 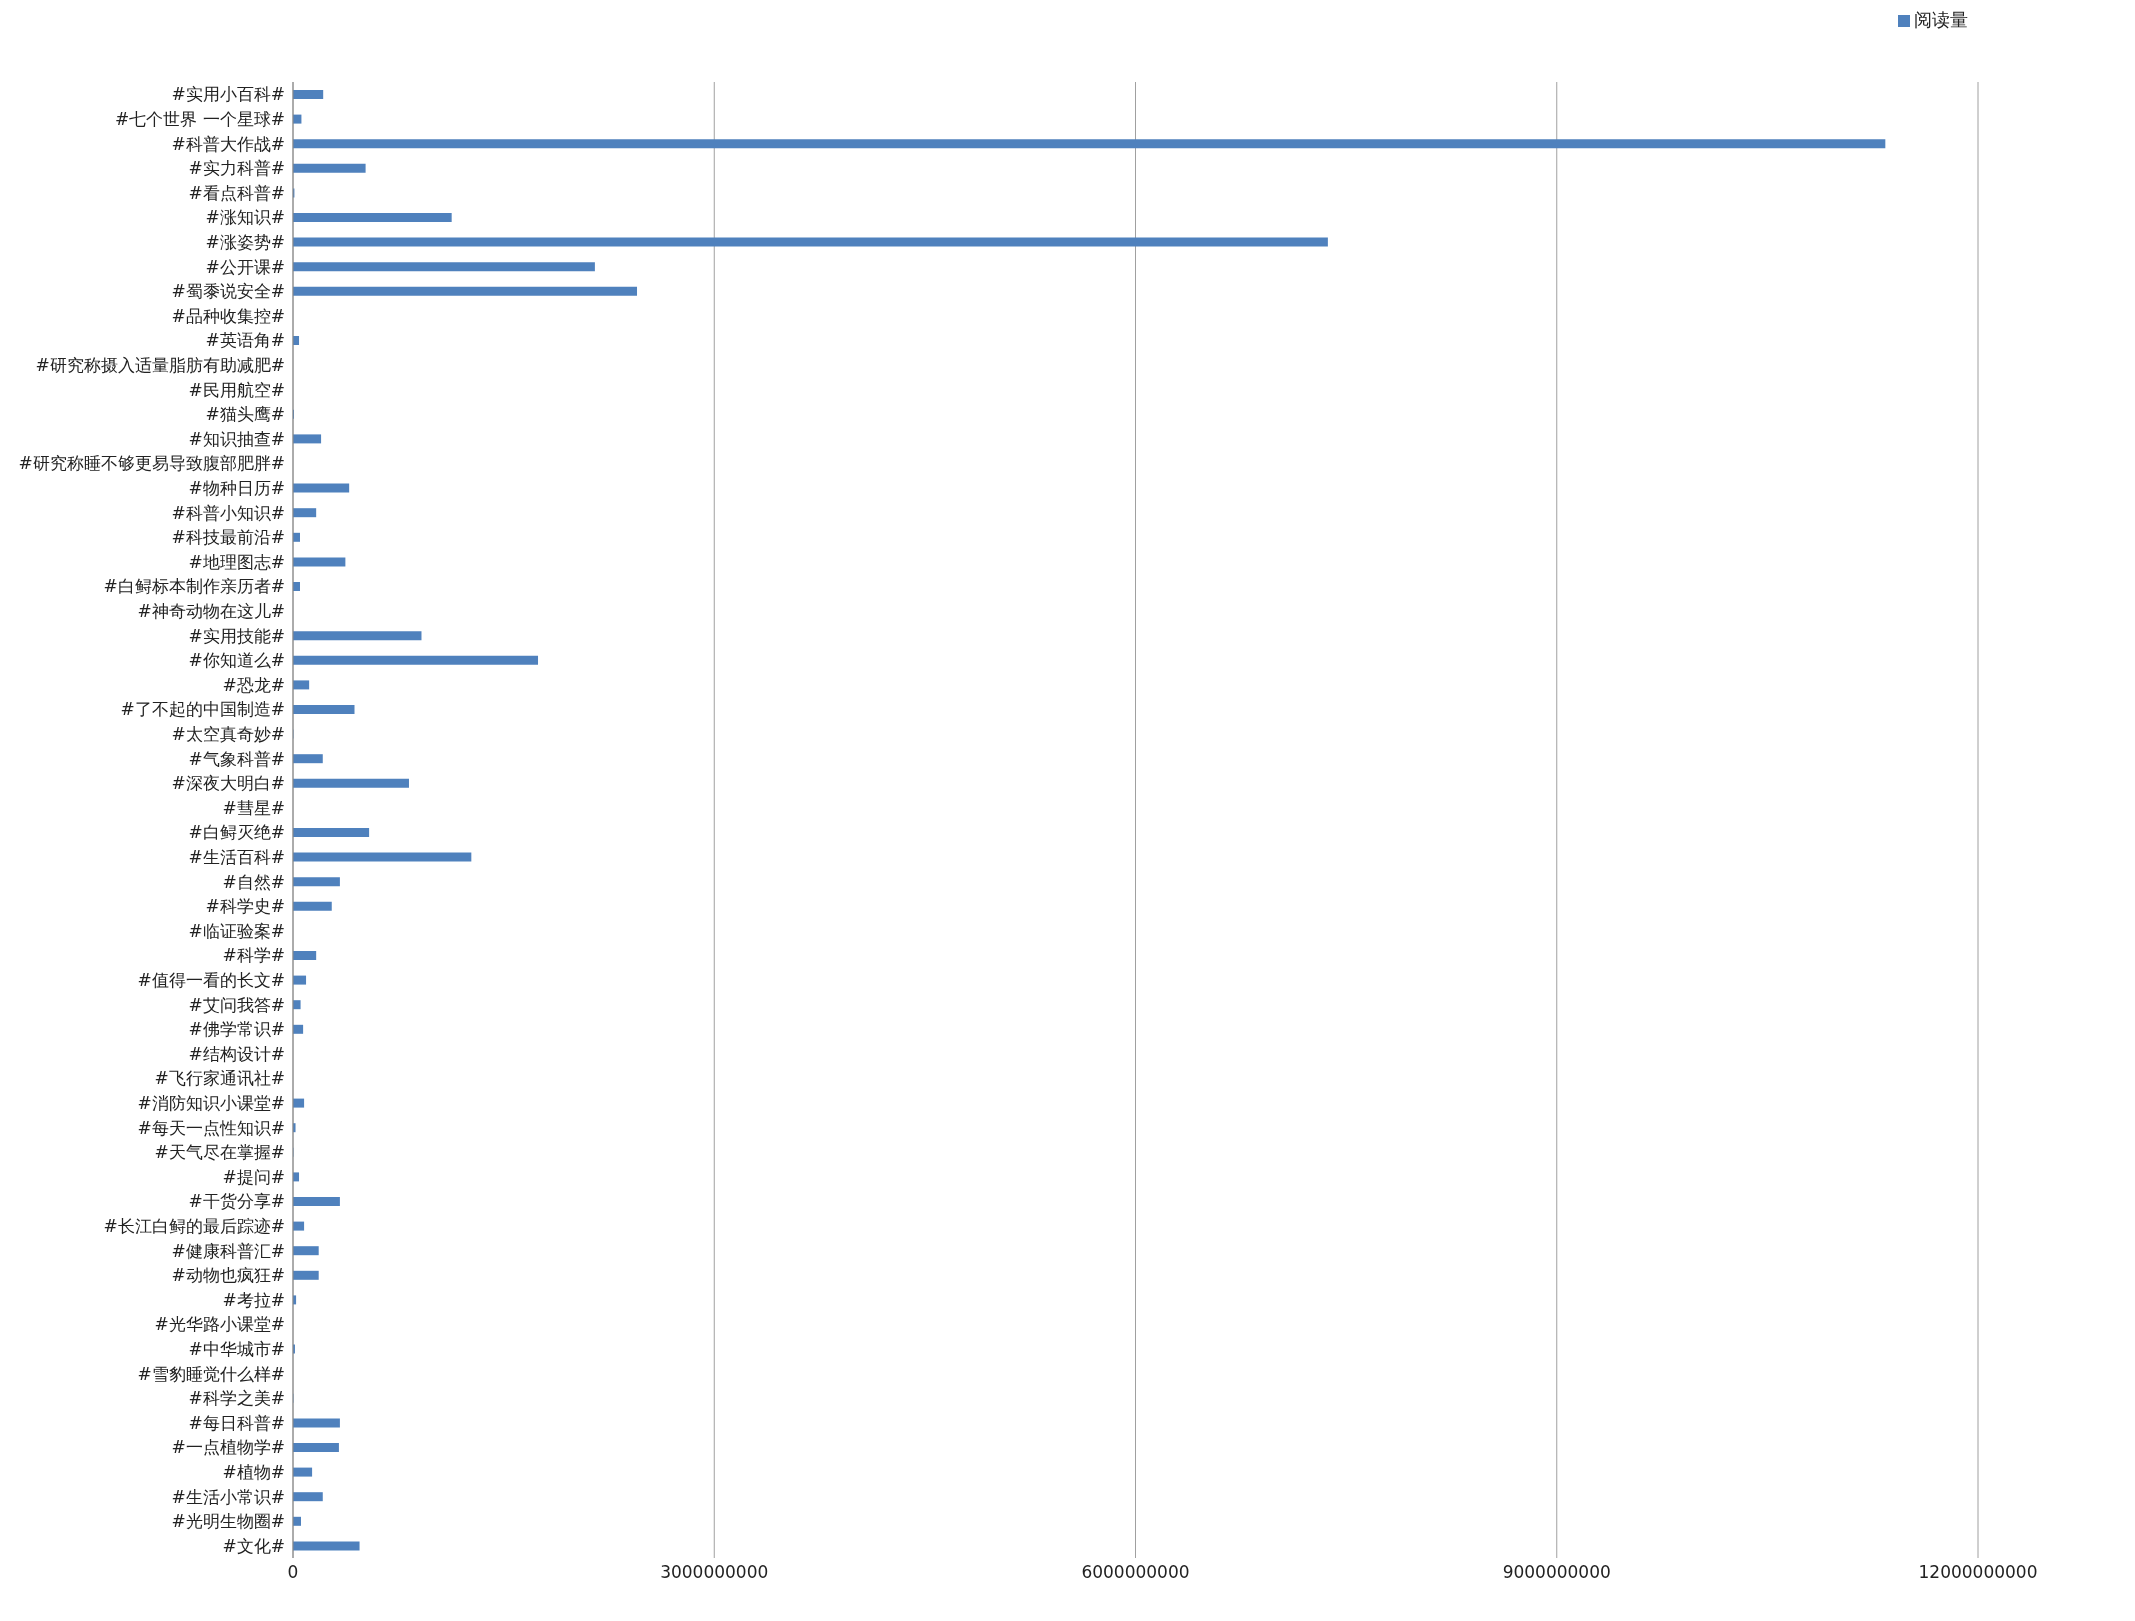 I want to click on y-tick-label: #光华路小课堂#, so click(x=219, y=1324).